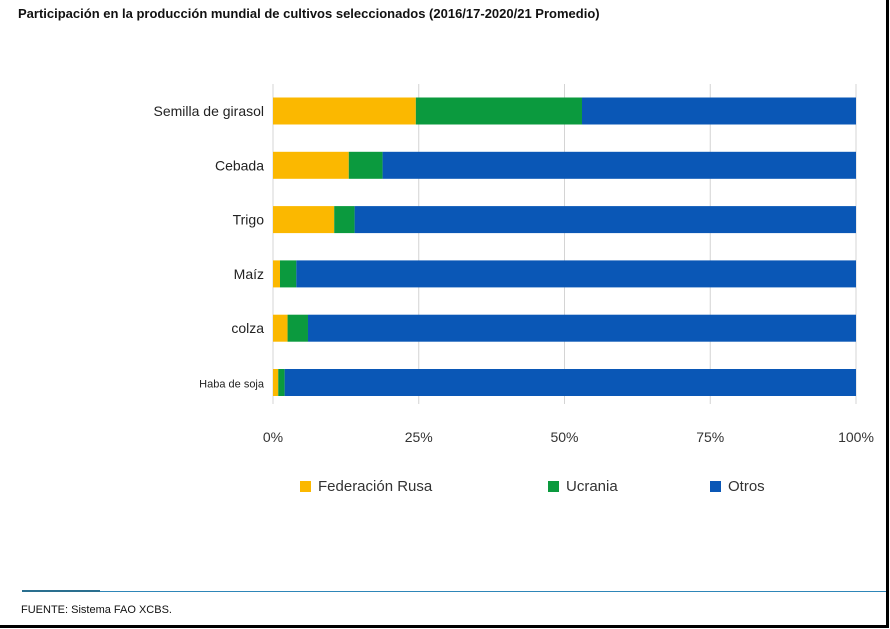 The image size is (890, 629). Describe the element at coordinates (582, 328) in the screenshot. I see `bar-colza-otros` at that location.